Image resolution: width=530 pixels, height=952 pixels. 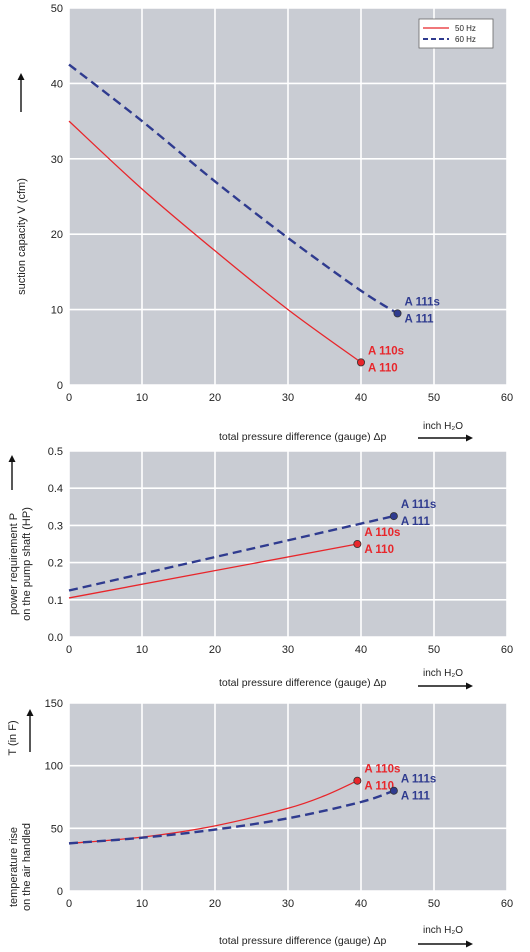 I want to click on y-tick-label: 0.2, so click(x=55, y=564).